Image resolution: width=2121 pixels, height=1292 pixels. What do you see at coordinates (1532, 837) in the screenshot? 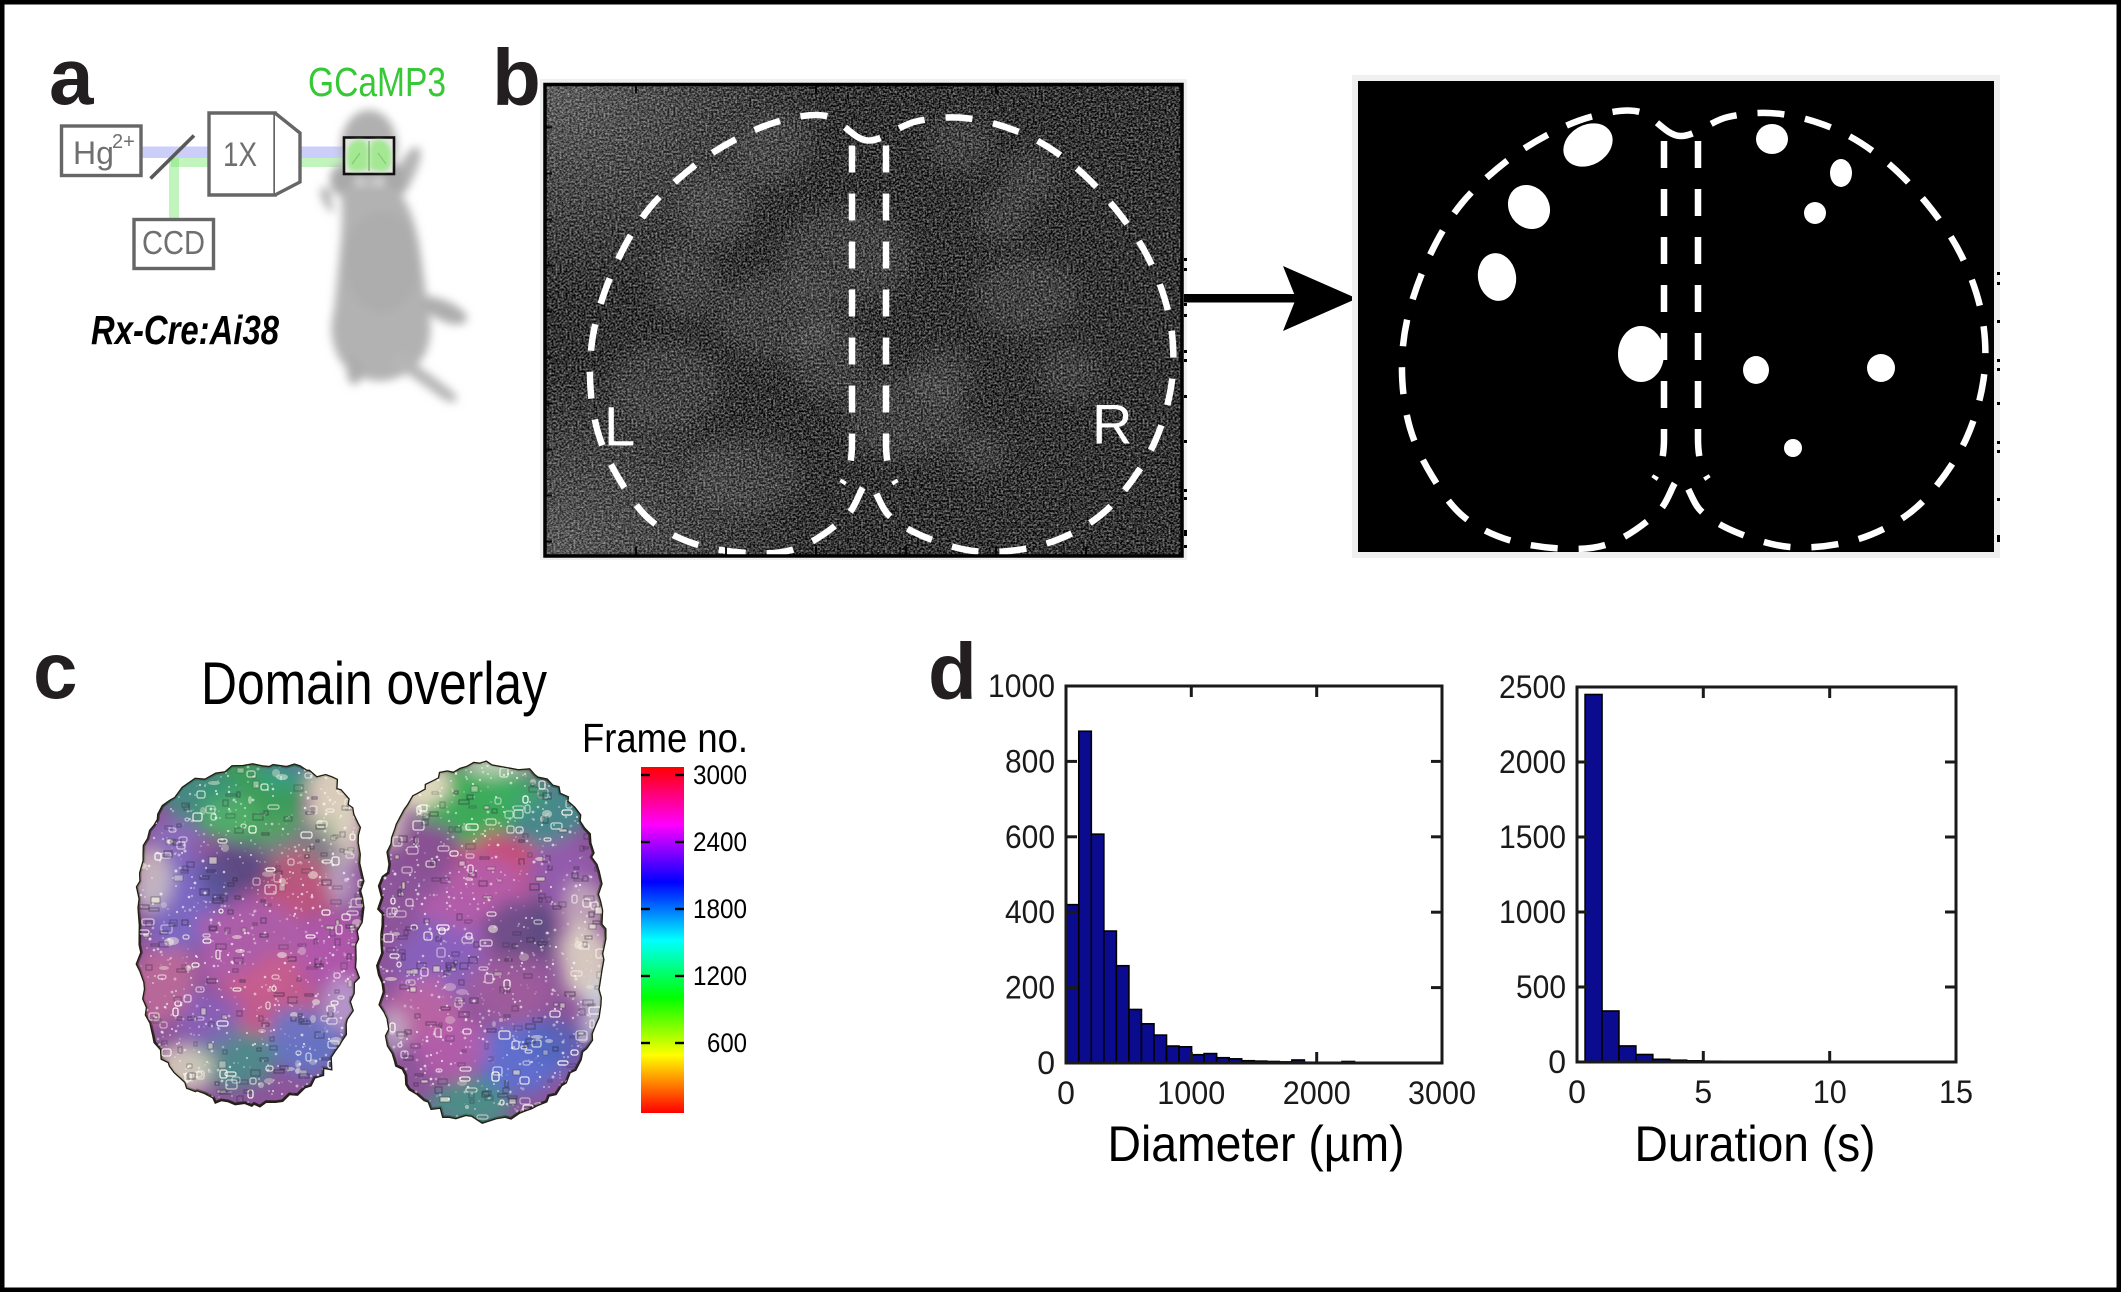
I see `svg-text: 1500` at bounding box center [1532, 837].